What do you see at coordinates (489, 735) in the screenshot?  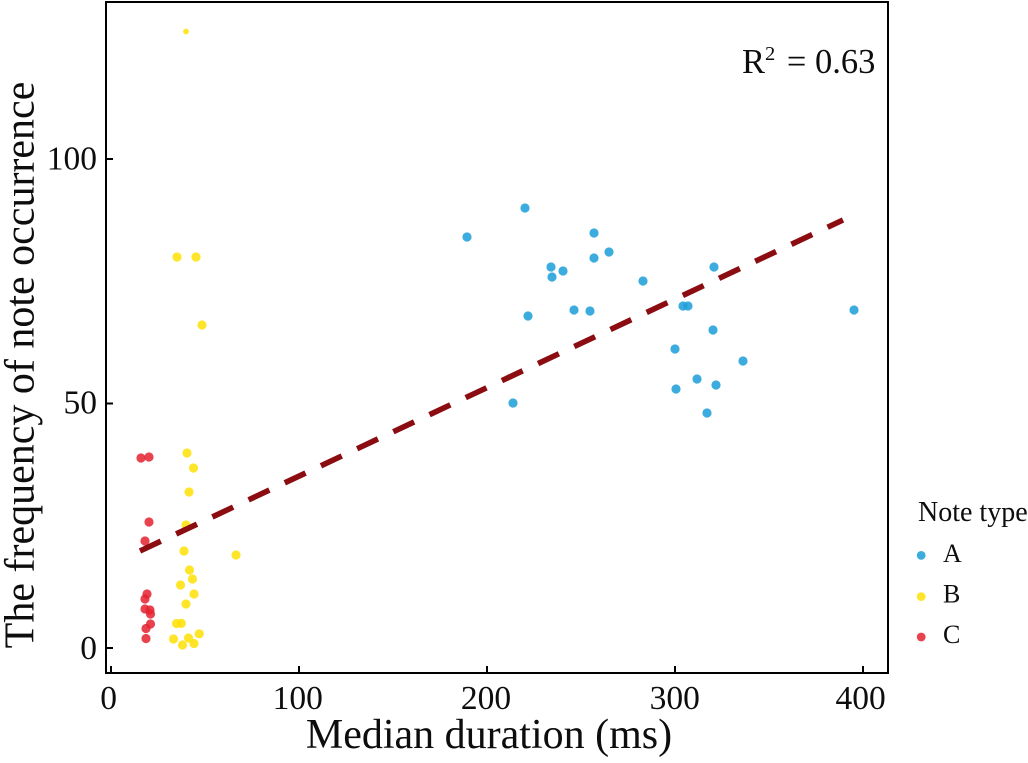 I see `svg-text: Median duration (ms)` at bounding box center [489, 735].